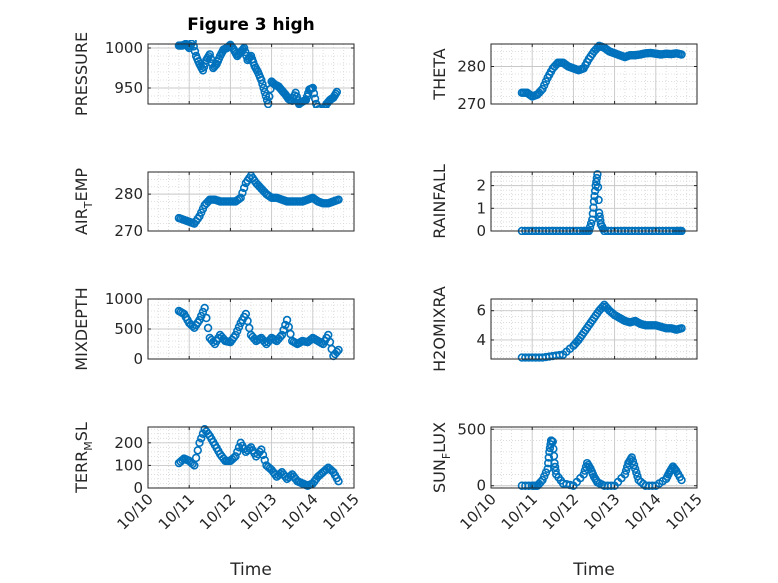 Image resolution: width=778 pixels, height=583 pixels. What do you see at coordinates (481, 186) in the screenshot?
I see `y-tick-label: 2` at bounding box center [481, 186].